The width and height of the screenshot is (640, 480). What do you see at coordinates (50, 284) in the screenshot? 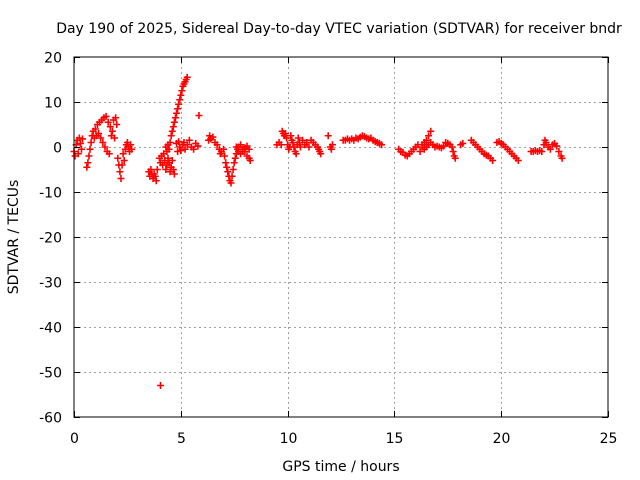
I see `y-tick-label: -30` at bounding box center [50, 284].